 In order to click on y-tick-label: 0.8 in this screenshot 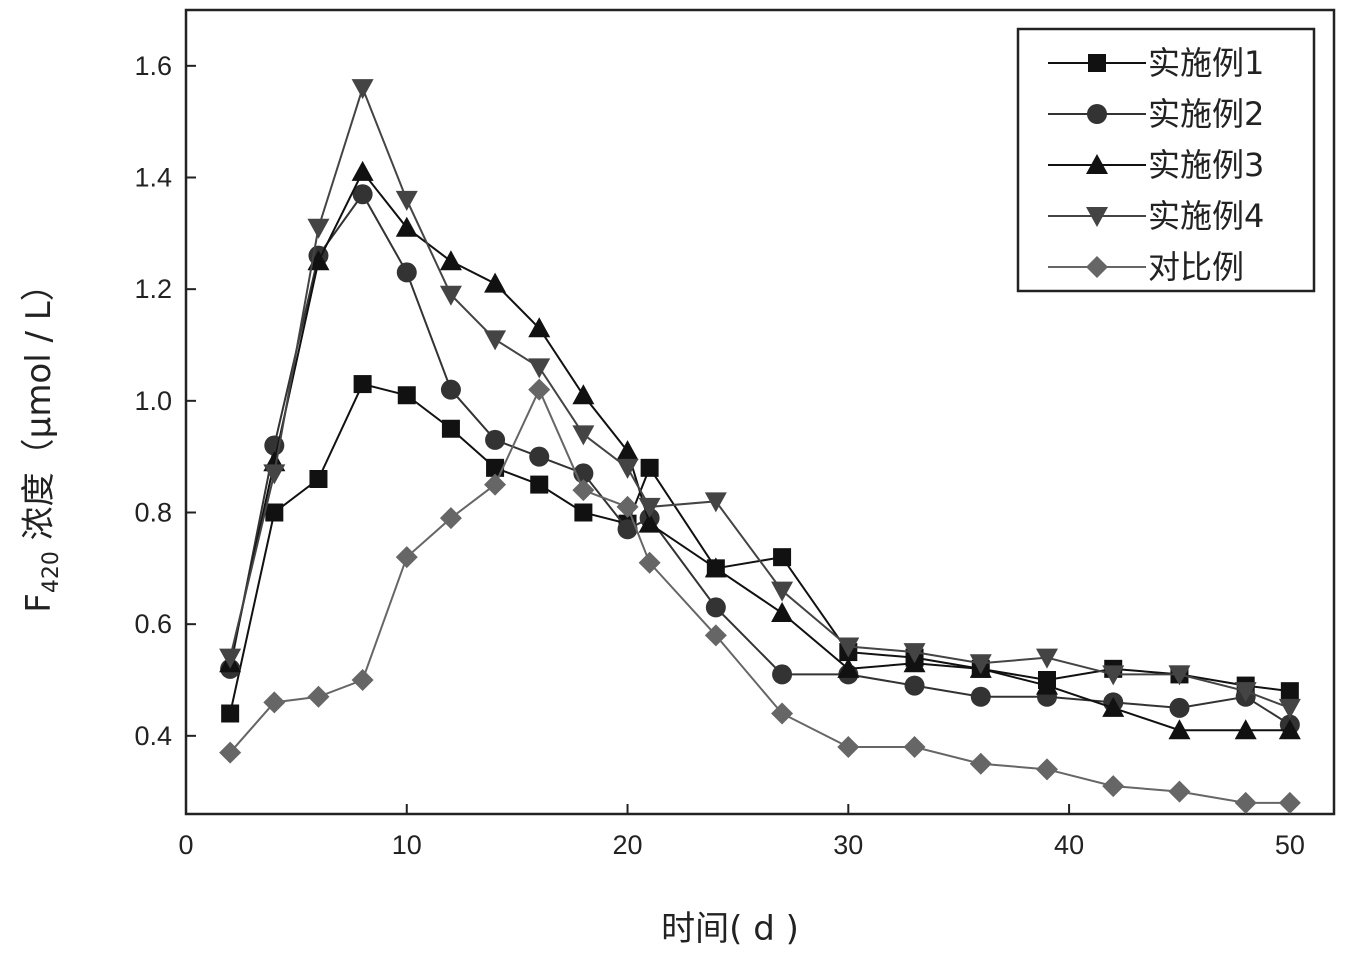, I will do `click(153, 513)`.